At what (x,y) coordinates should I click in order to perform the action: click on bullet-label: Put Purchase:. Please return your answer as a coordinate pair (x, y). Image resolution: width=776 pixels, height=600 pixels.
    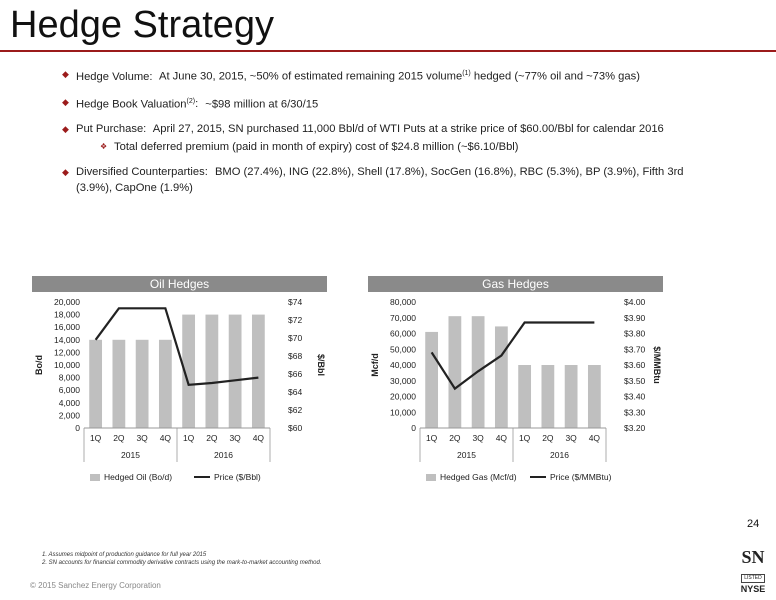
    Looking at the image, I should click on (111, 129).